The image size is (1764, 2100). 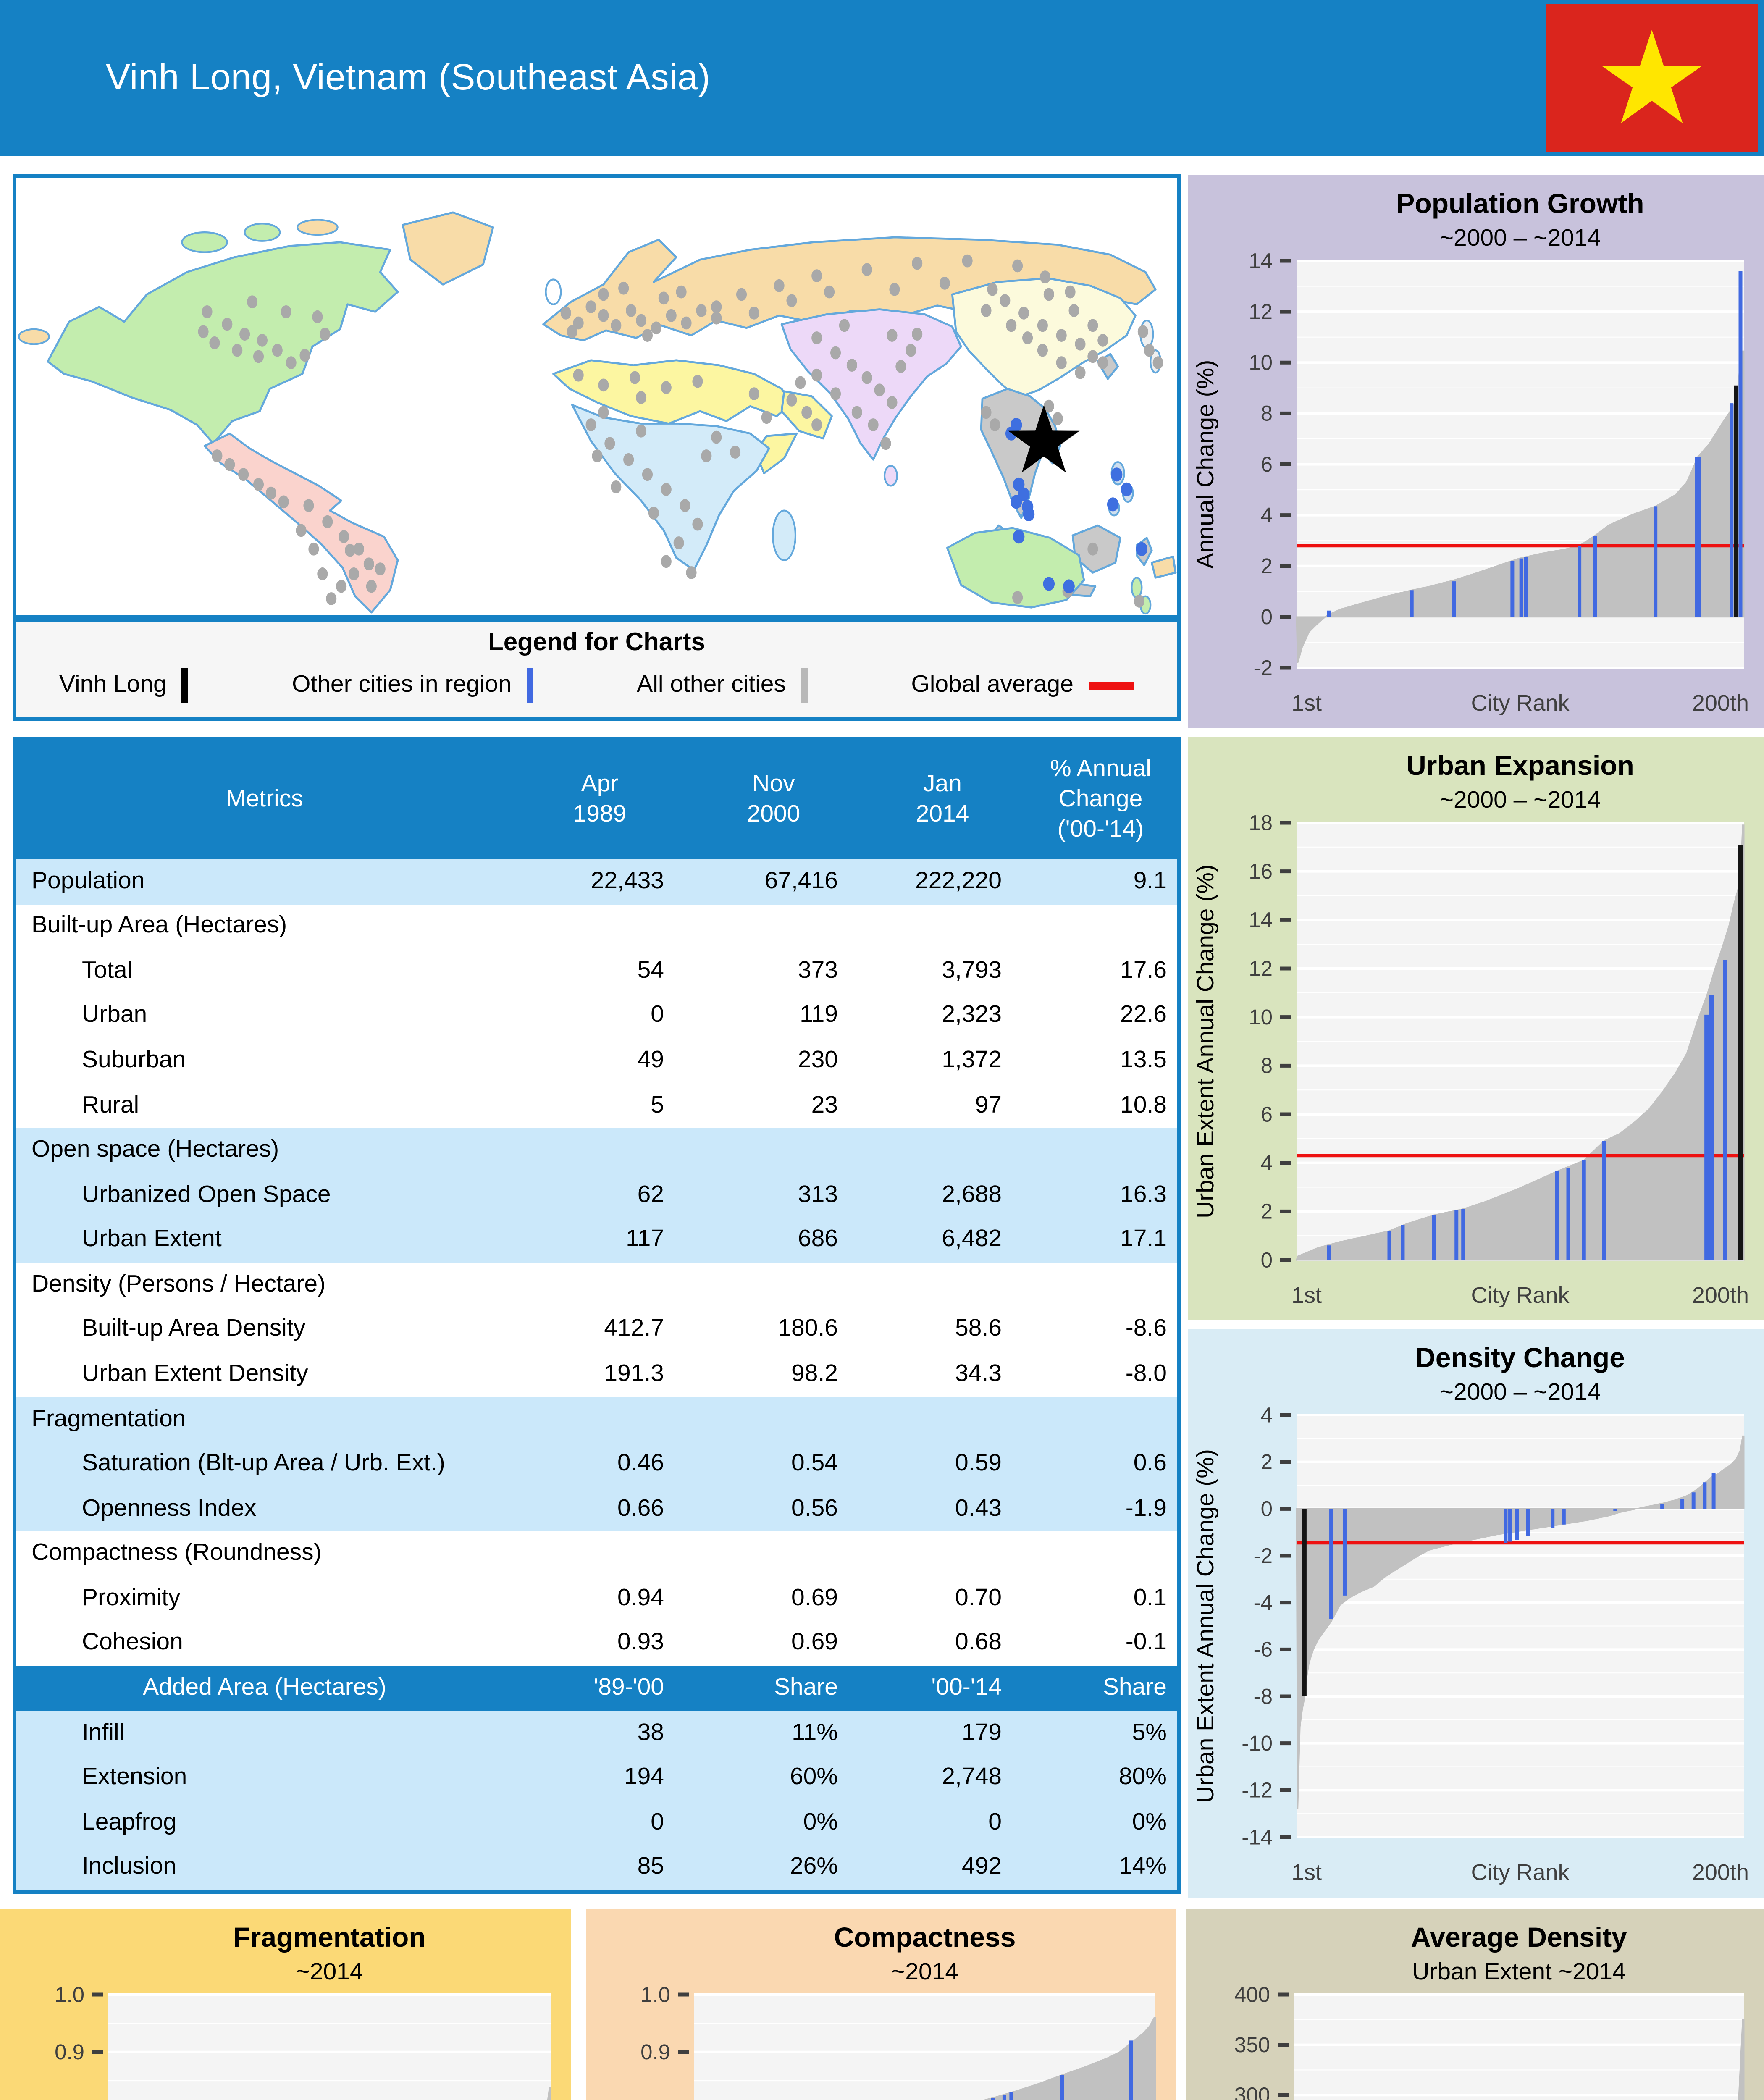 What do you see at coordinates (596, 881) in the screenshot?
I see `table-row: Population 22,433 67,416 222,220 9.1` at bounding box center [596, 881].